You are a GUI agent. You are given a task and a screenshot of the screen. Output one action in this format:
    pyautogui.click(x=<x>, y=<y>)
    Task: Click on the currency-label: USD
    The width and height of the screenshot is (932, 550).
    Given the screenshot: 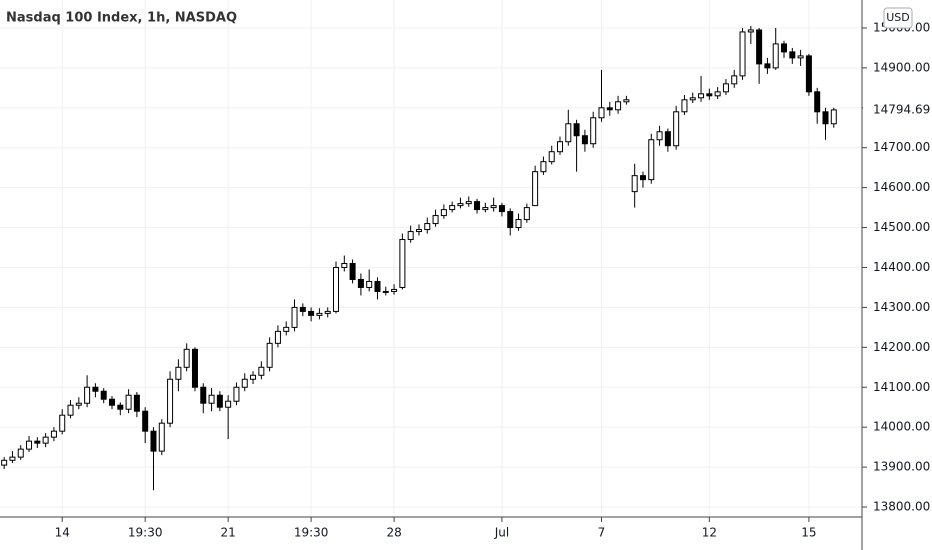 What is the action you would take?
    pyautogui.click(x=898, y=17)
    